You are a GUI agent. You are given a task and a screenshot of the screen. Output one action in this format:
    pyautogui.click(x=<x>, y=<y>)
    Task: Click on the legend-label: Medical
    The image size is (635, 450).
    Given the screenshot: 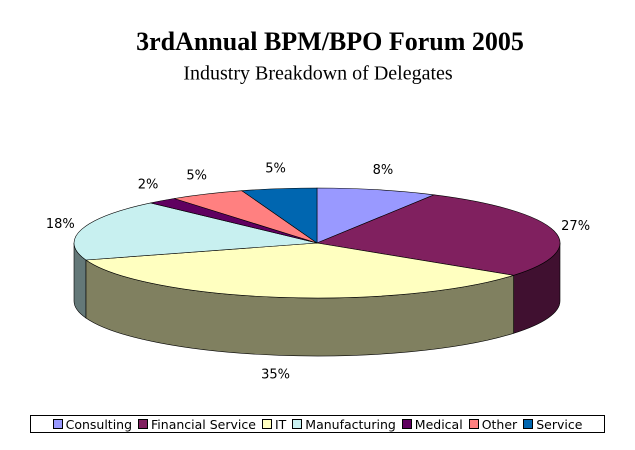 What is the action you would take?
    pyautogui.click(x=438, y=424)
    